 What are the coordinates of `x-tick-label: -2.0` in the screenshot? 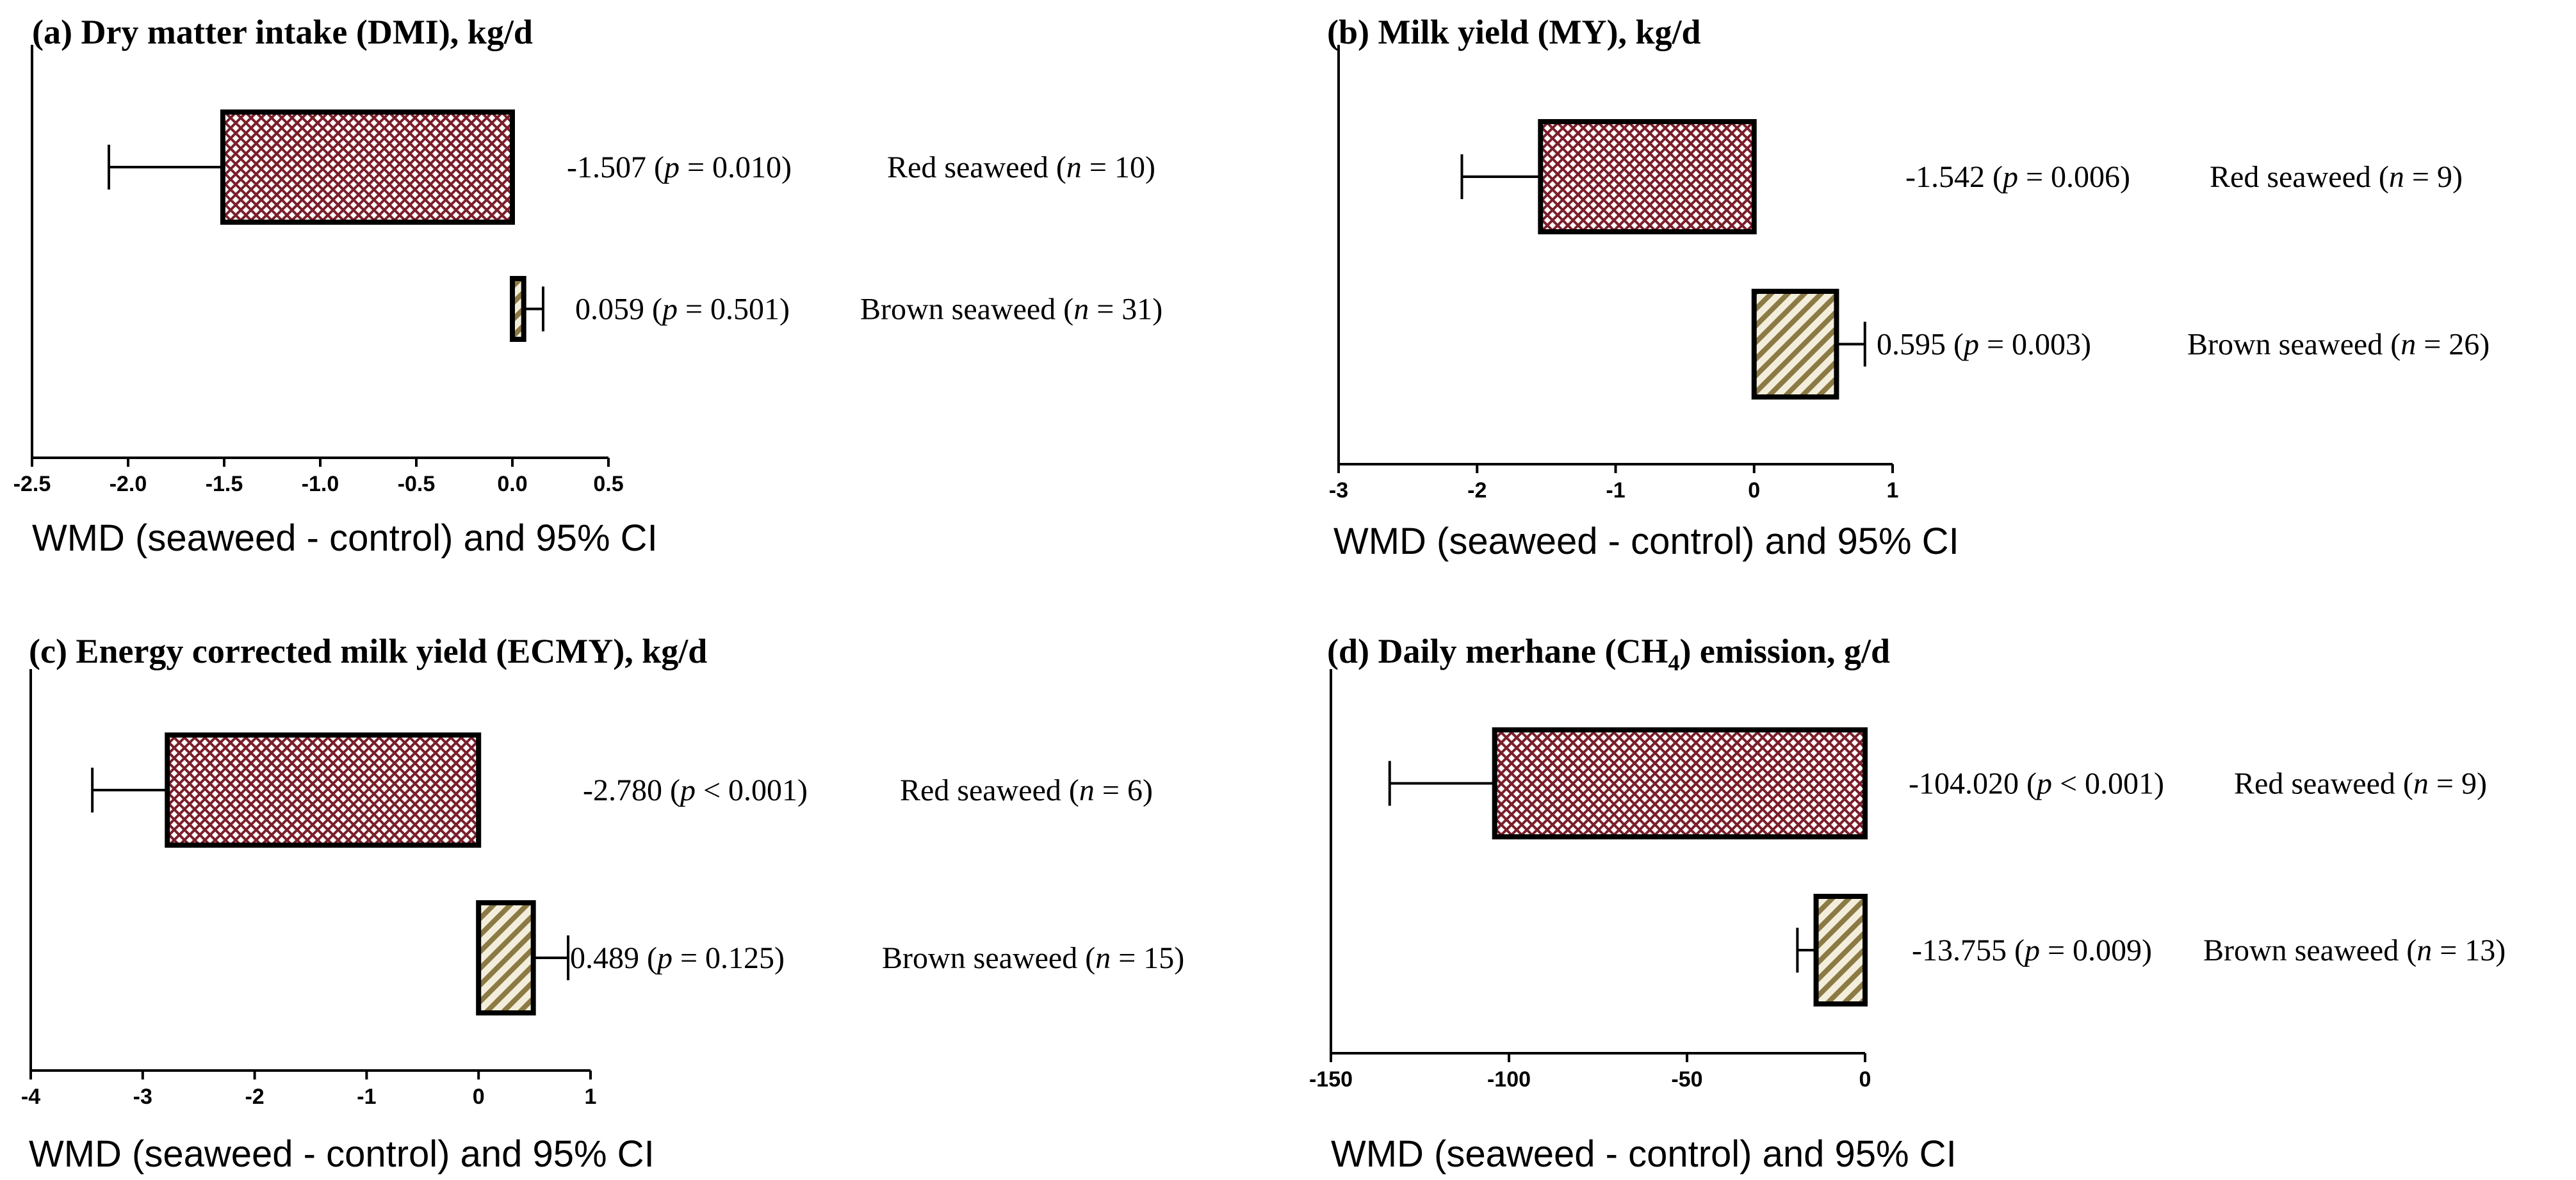 It's located at (128, 484).